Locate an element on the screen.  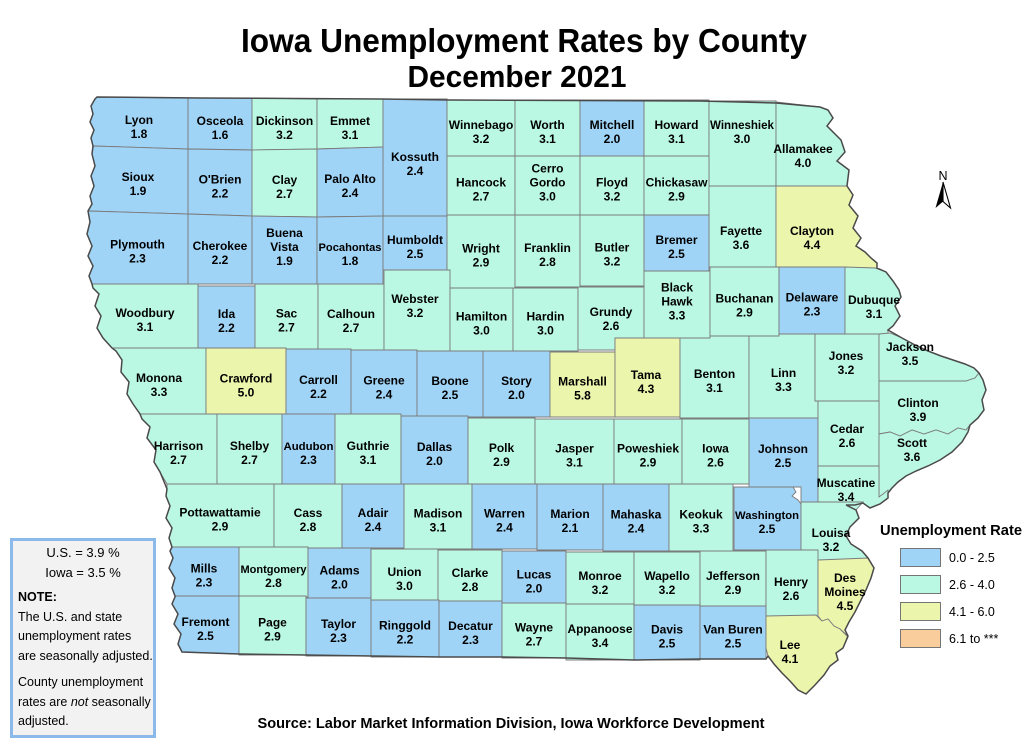
svg-text: Des is located at coordinates (845, 578).